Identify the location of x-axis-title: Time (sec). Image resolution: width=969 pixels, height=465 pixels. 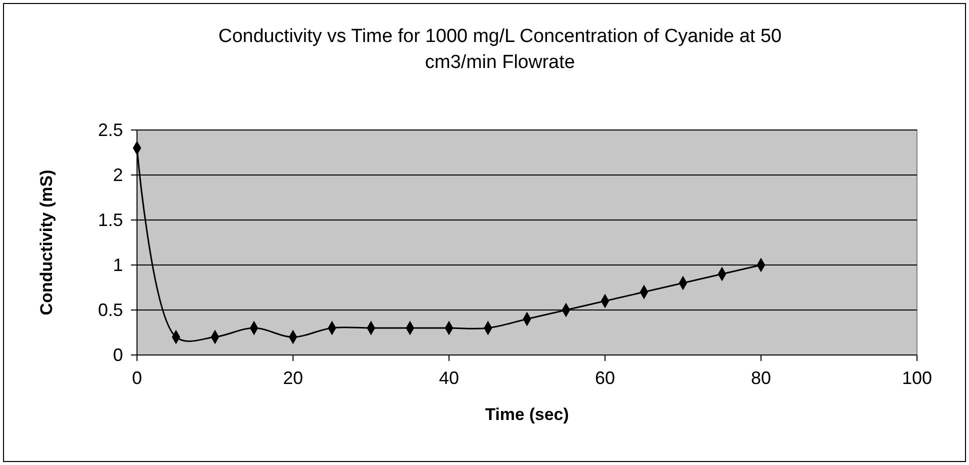
(527, 414).